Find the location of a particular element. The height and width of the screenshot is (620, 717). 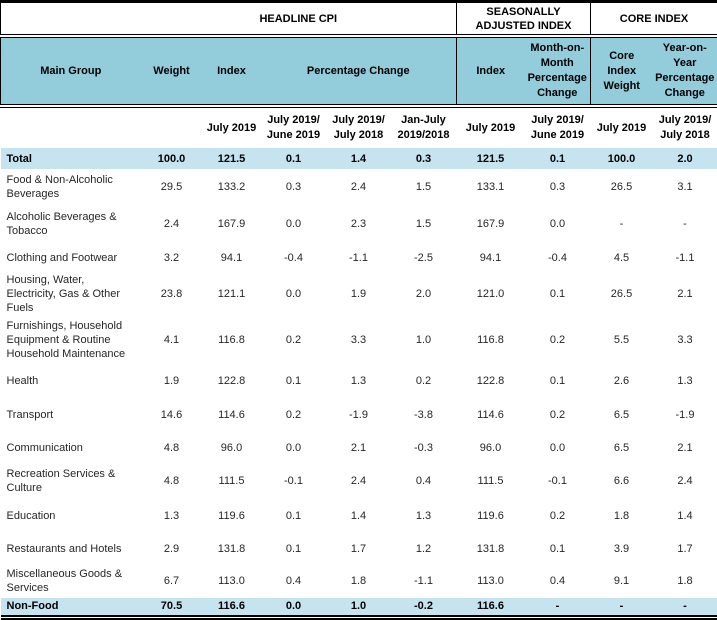

row-value: 26.5 is located at coordinates (622, 294).